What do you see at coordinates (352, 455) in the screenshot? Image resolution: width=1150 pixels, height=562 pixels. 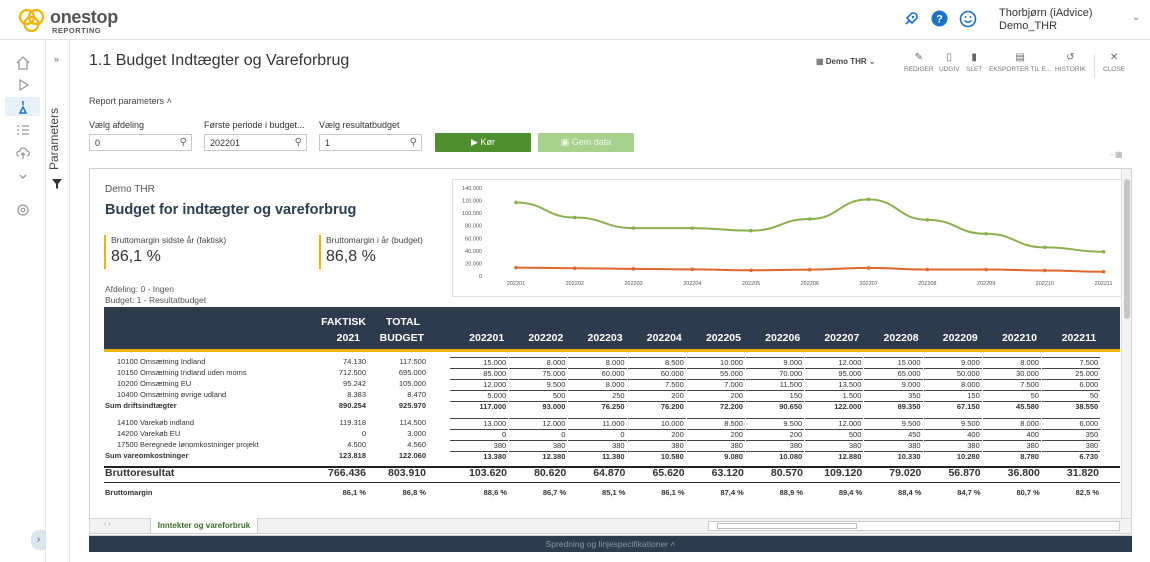 I see `cell-faktisk: 123.818` at bounding box center [352, 455].